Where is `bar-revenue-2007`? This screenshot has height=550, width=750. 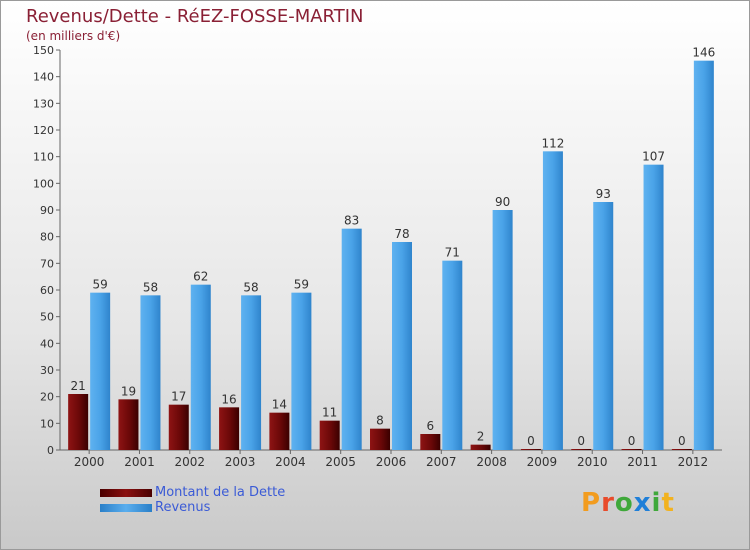
bar-revenue-2007 is located at coordinates (452, 355).